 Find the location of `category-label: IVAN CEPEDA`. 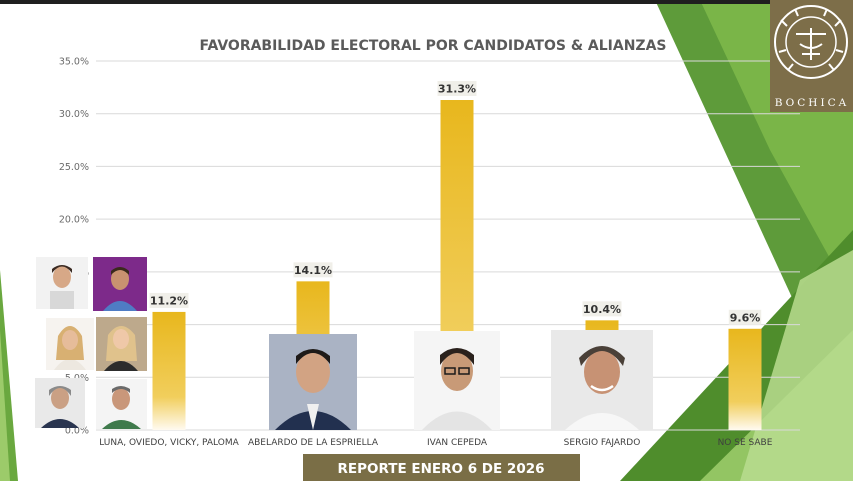

category-label: IVAN CEPEDA is located at coordinates (457, 443).